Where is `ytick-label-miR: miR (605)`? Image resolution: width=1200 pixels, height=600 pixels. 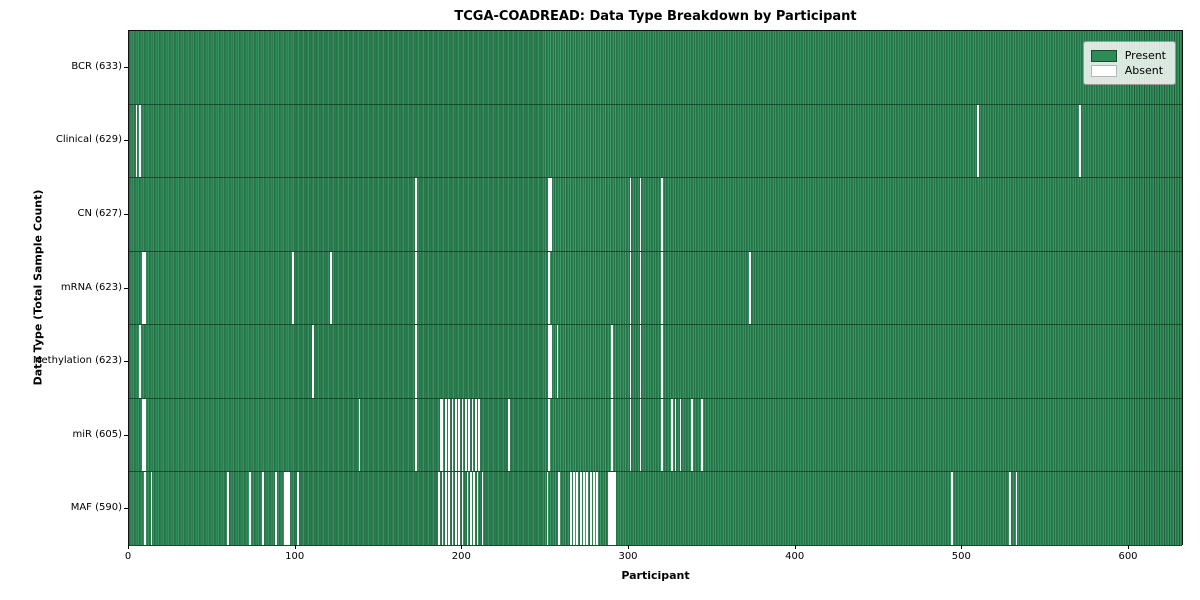 ytick-label-miR: miR (605) is located at coordinates (97, 434).